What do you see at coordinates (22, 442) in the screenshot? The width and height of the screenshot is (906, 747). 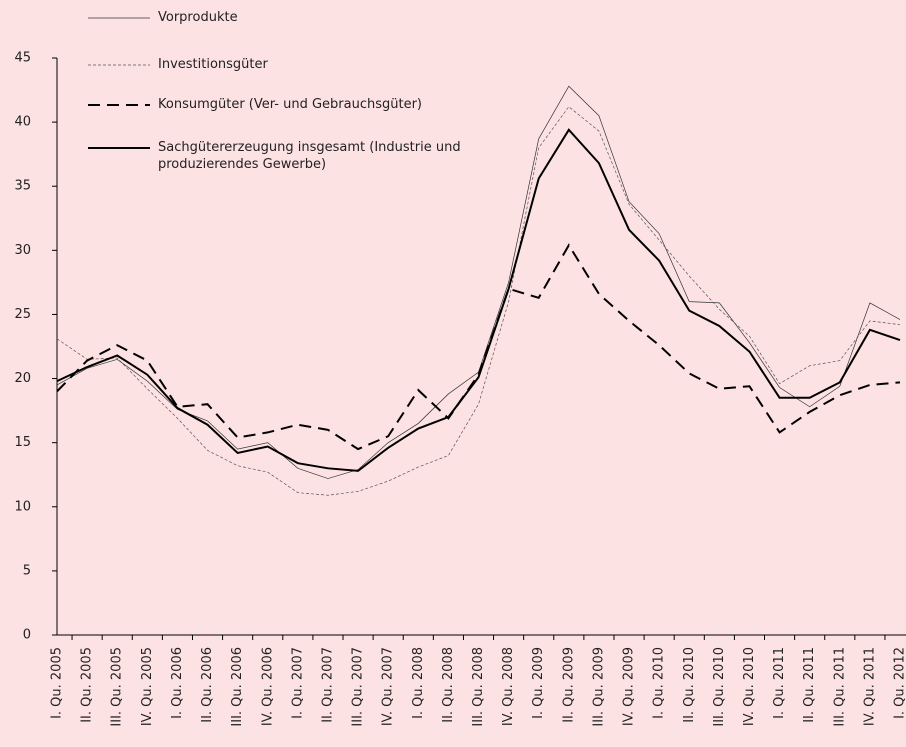 I see `y-tick-label: 15` at bounding box center [22, 442].